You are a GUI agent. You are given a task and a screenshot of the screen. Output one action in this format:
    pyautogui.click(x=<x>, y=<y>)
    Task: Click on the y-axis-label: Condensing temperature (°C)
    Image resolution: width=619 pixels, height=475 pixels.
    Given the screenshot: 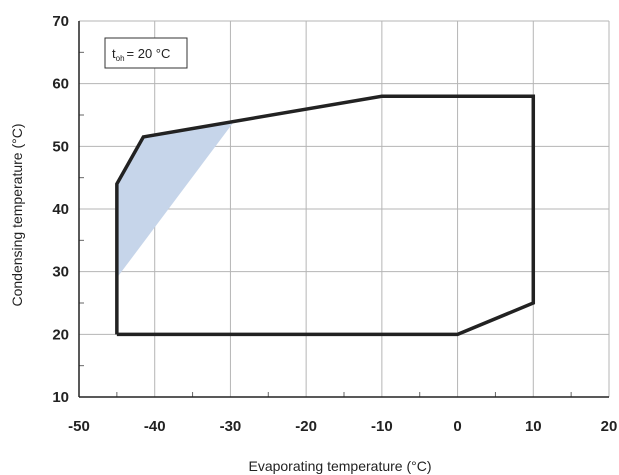 What is the action you would take?
    pyautogui.click(x=17, y=214)
    